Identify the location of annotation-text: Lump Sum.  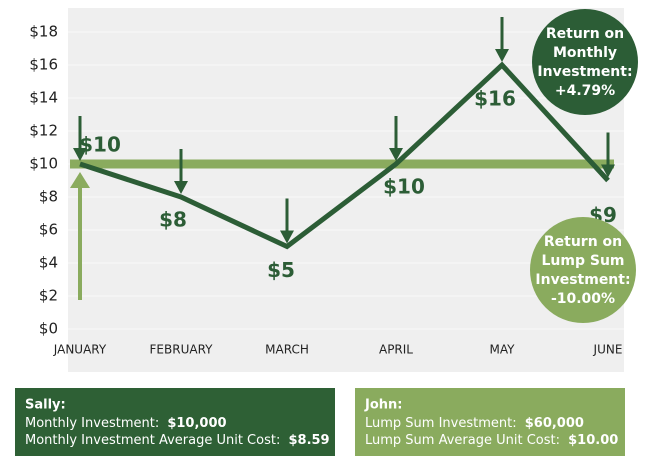
(582, 261).